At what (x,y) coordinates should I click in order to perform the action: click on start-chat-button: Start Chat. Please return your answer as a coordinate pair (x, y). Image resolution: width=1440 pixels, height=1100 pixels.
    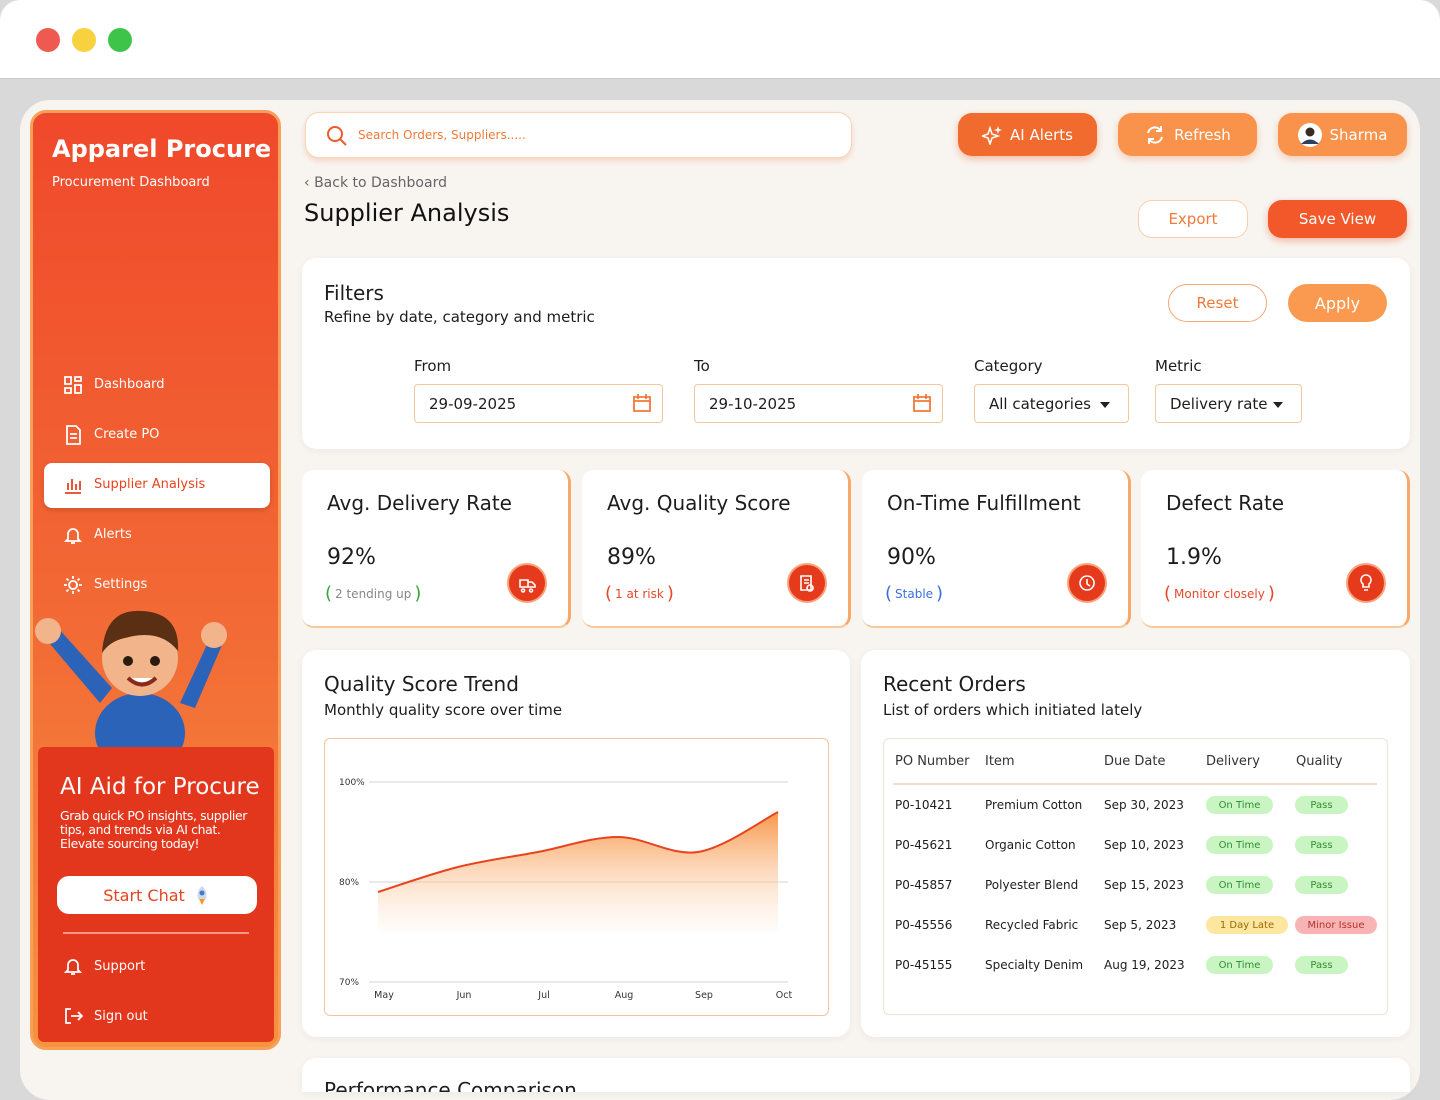
    Looking at the image, I should click on (157, 895).